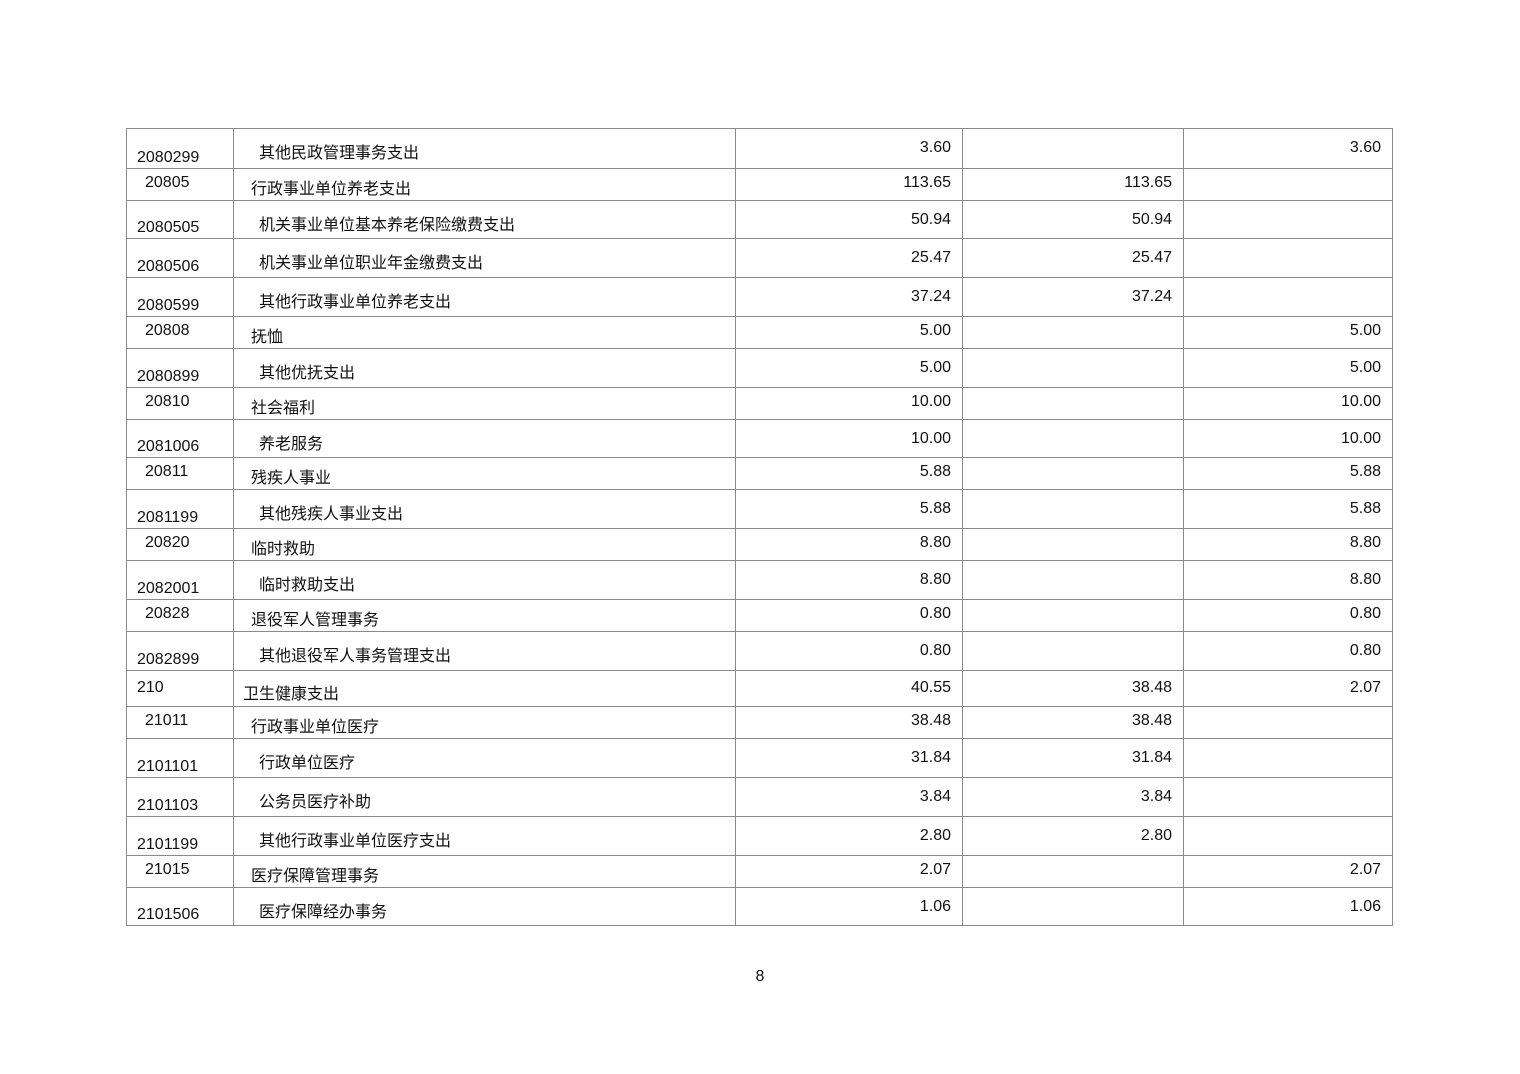  Describe the element at coordinates (283, 408) in the screenshot. I see `name-cell-text: 社会福利` at that location.